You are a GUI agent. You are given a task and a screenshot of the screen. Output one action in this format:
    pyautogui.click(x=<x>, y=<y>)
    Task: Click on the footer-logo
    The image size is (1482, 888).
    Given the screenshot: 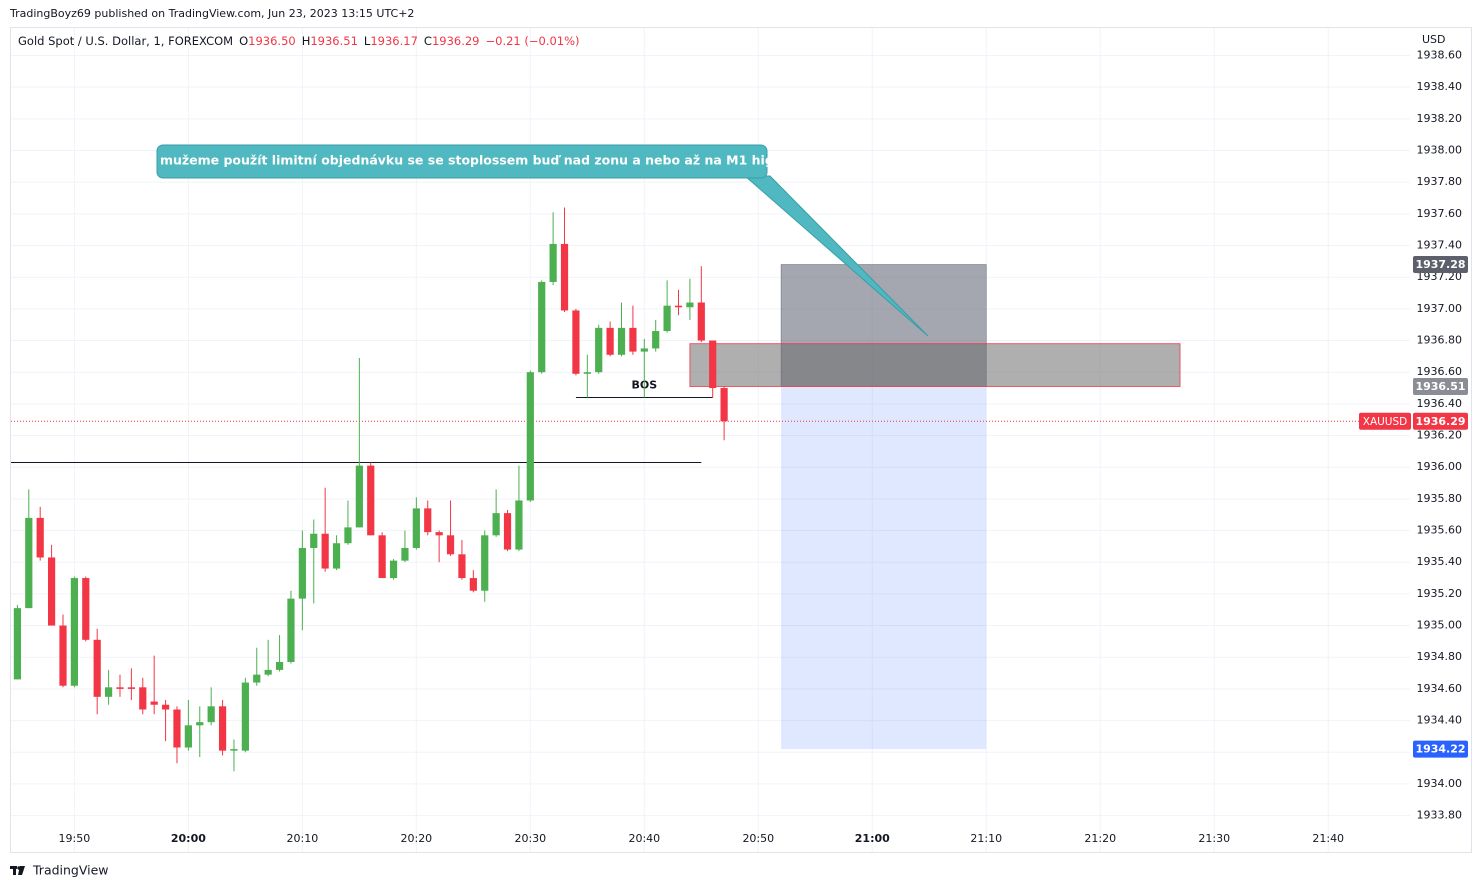 What is the action you would take?
    pyautogui.click(x=17, y=870)
    